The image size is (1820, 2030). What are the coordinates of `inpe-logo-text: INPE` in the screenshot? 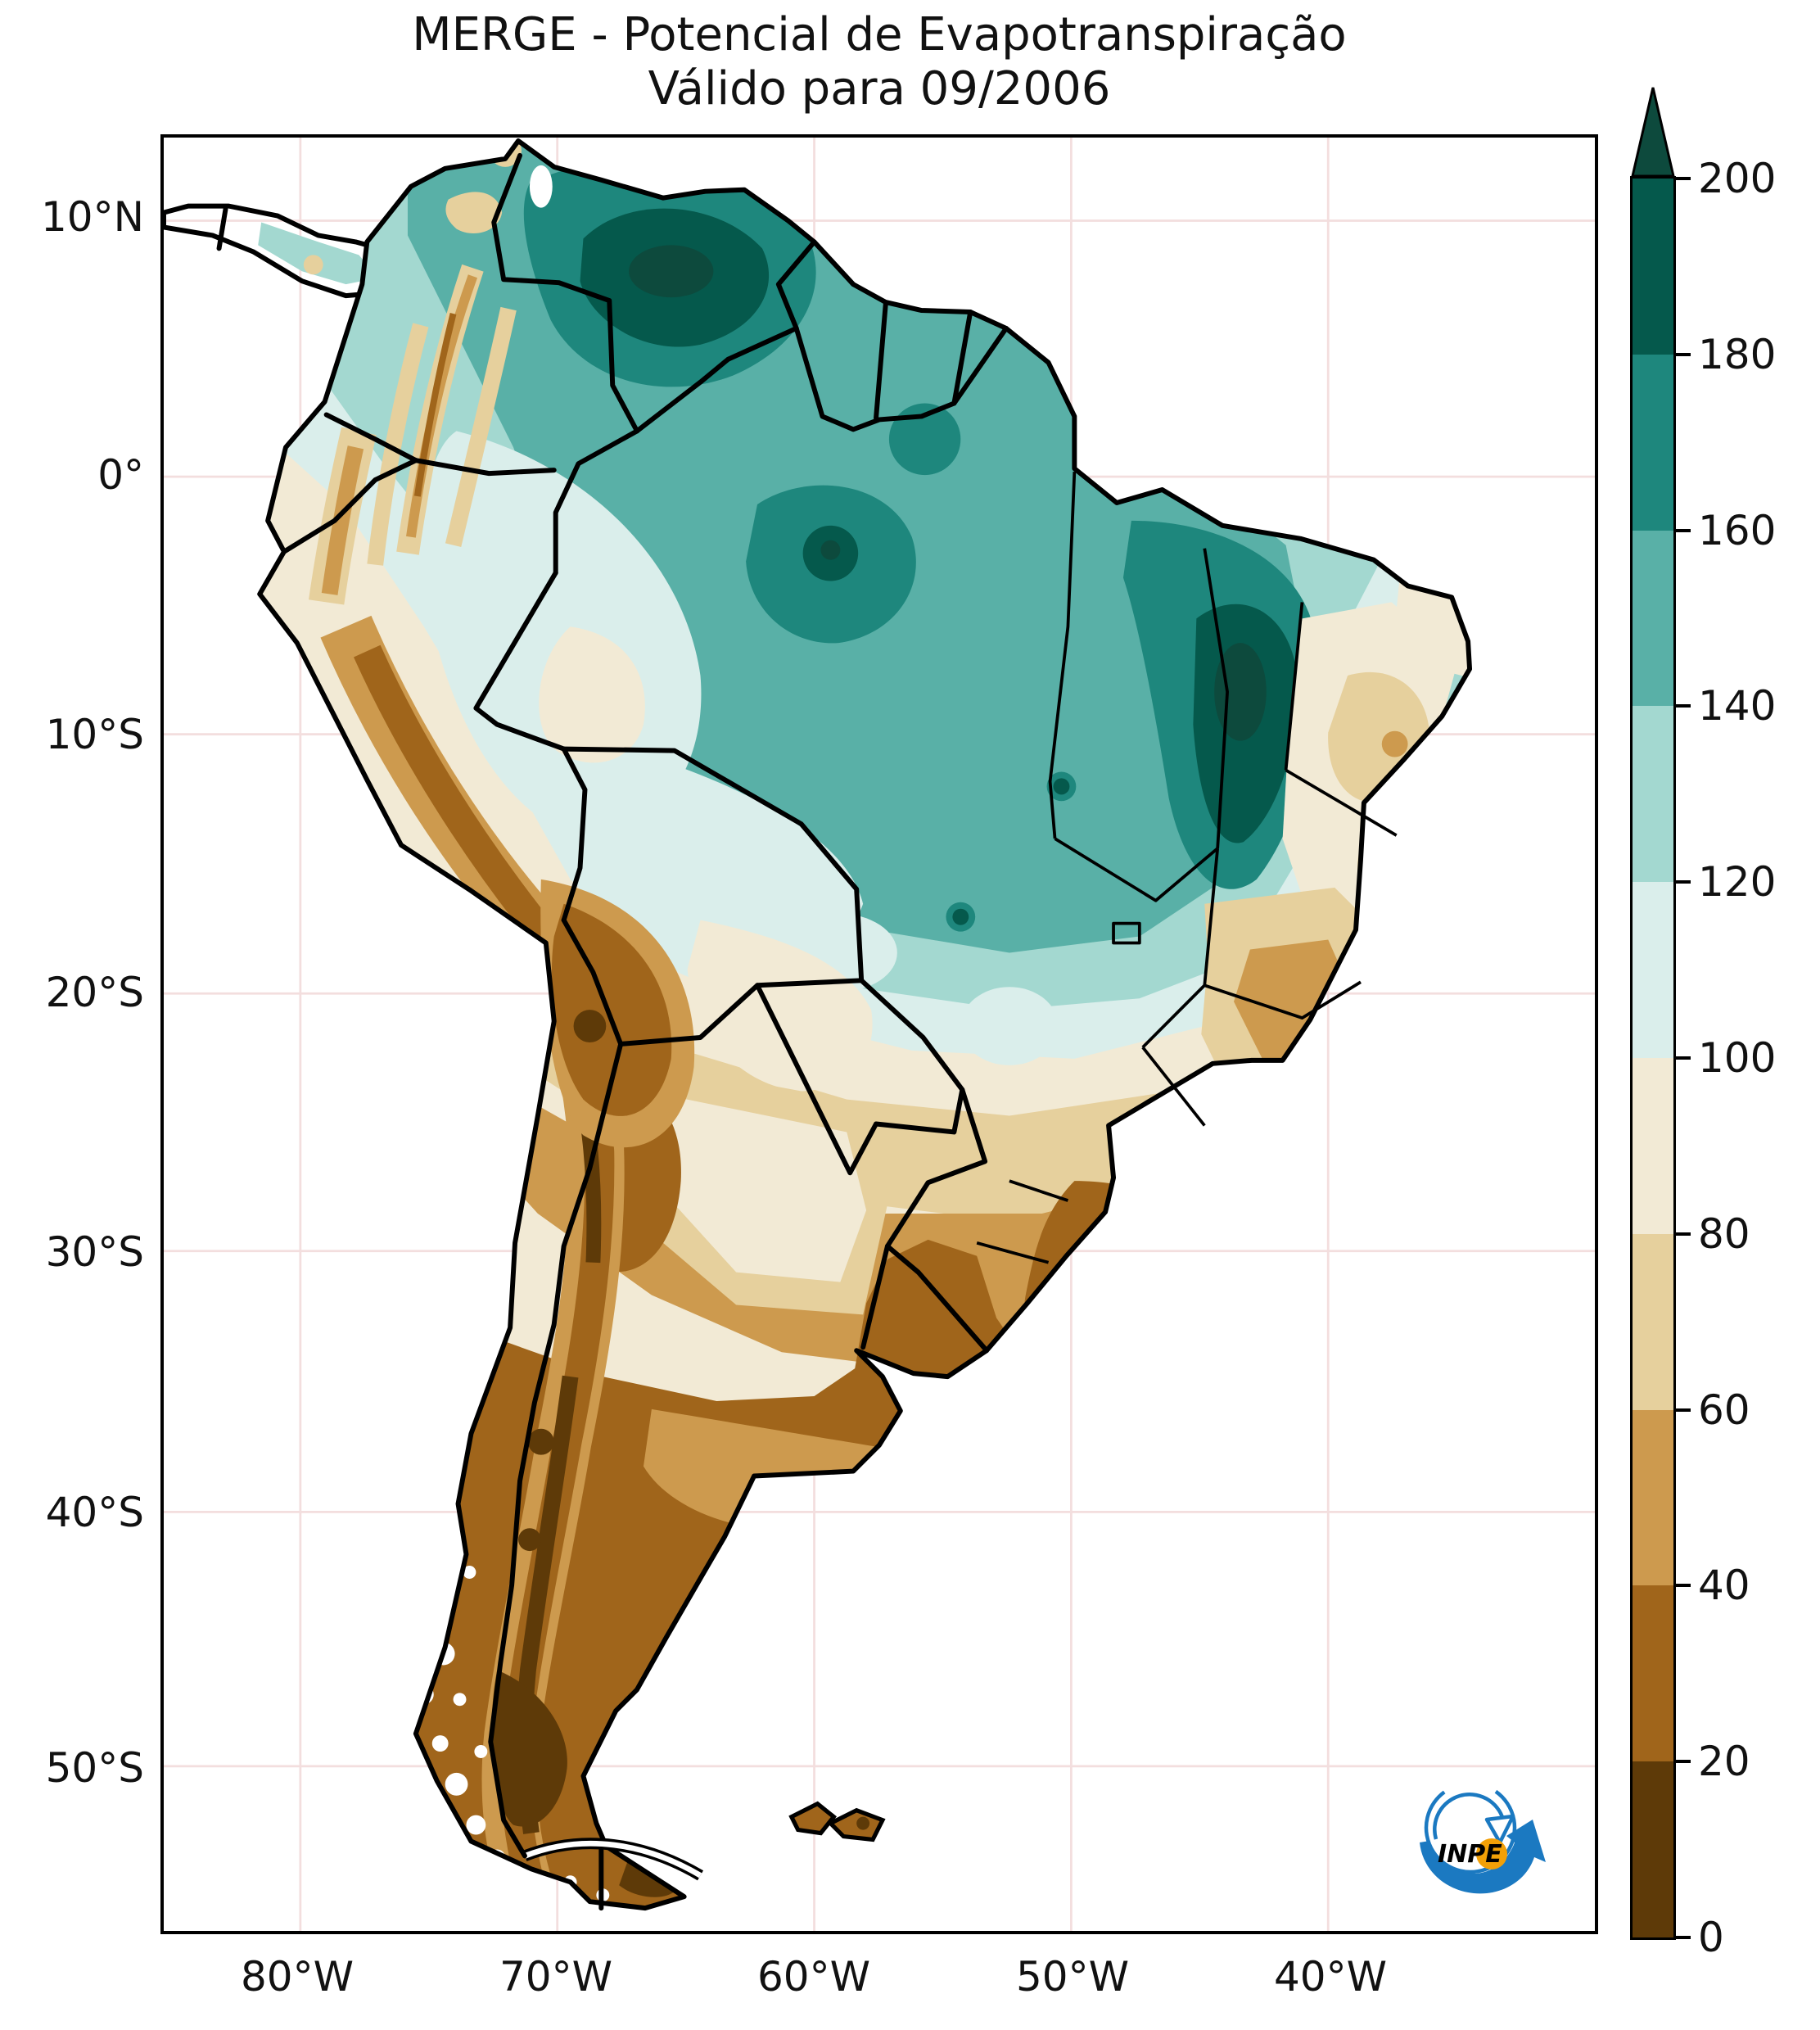 It's located at (1470, 1854).